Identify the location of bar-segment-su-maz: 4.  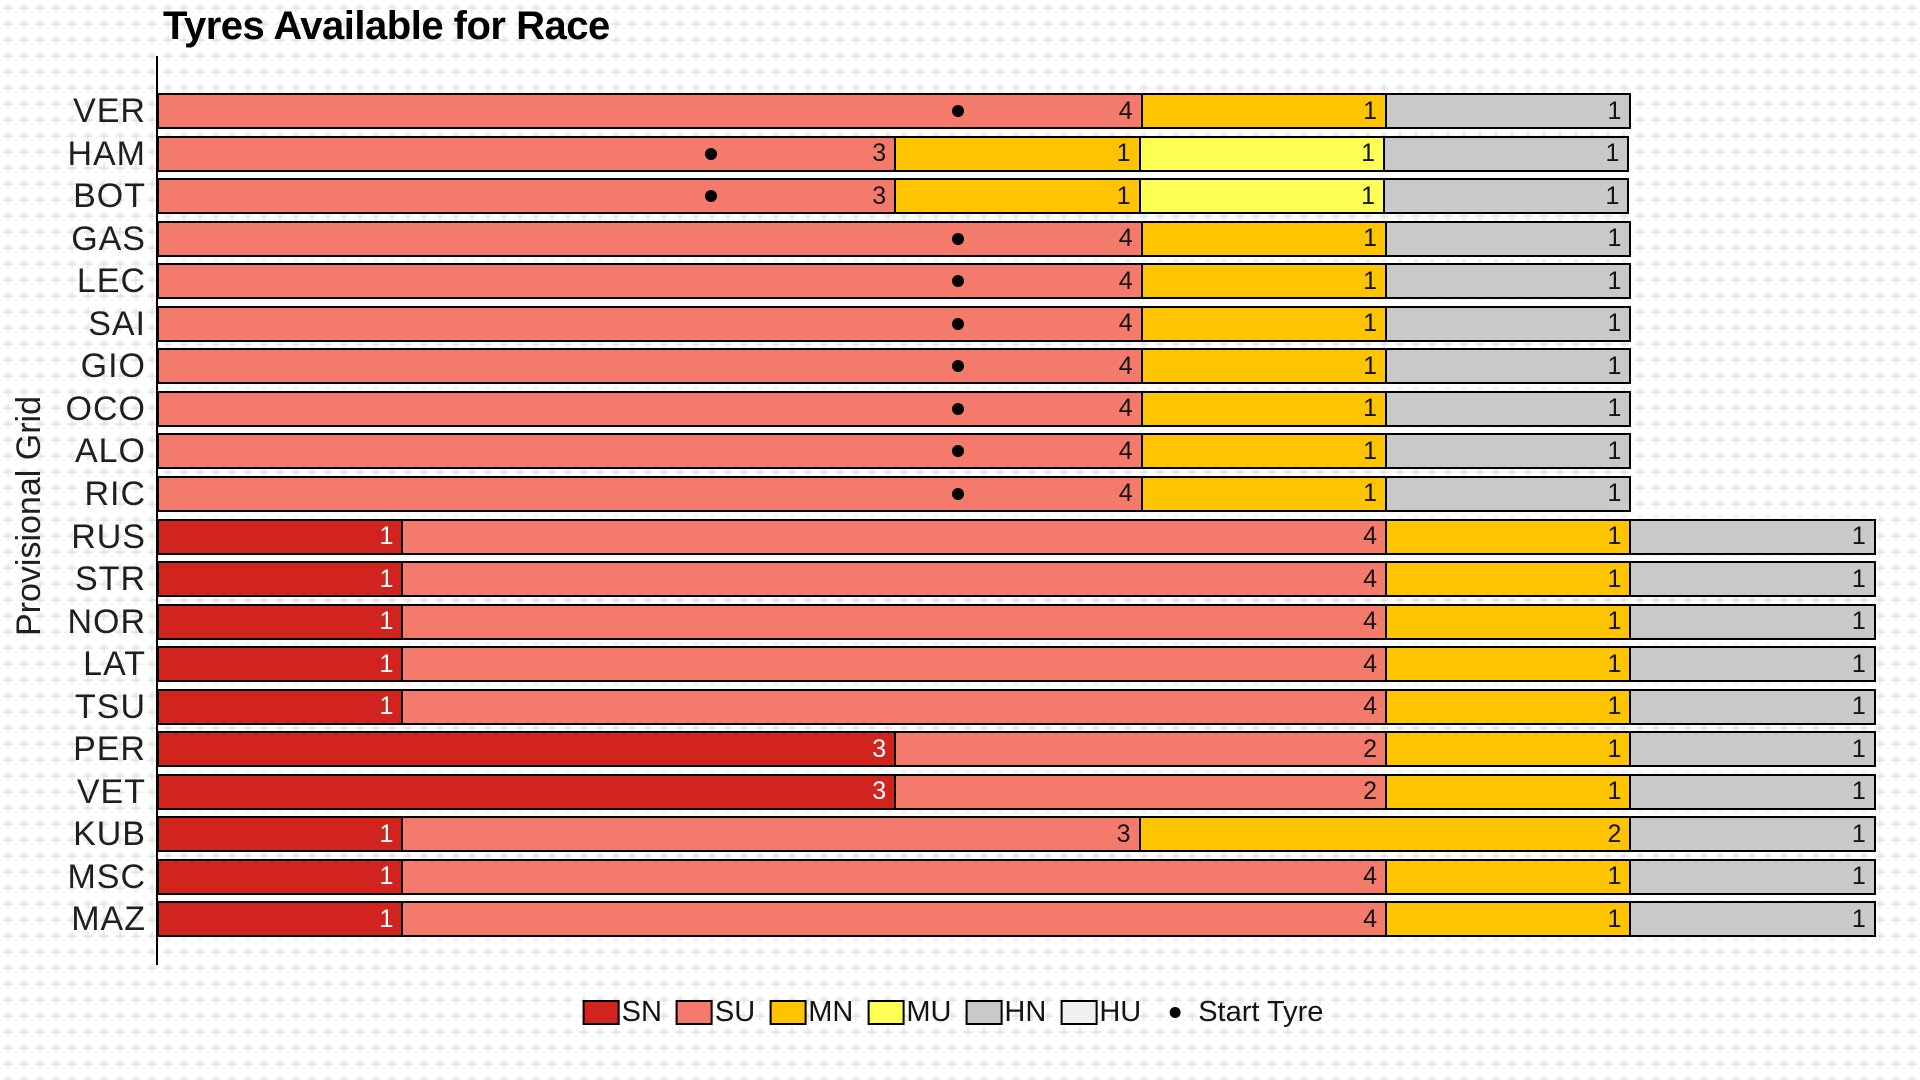
(894, 919).